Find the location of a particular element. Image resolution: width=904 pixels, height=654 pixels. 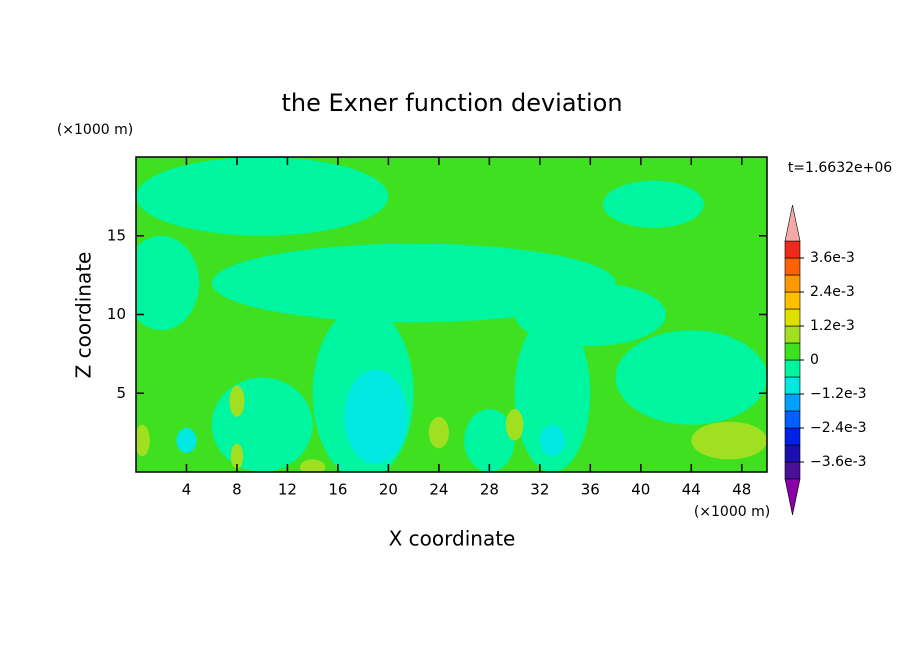

y-axis-title: Z coordinate is located at coordinates (84, 315).